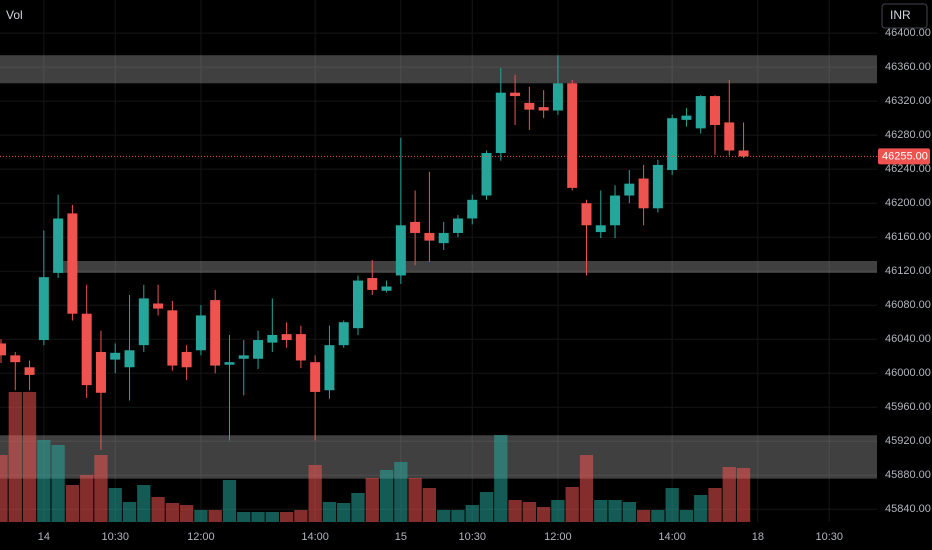 The height and width of the screenshot is (550, 932). What do you see at coordinates (908, 373) in the screenshot?
I see `y-tick-label: 46000.00` at bounding box center [908, 373].